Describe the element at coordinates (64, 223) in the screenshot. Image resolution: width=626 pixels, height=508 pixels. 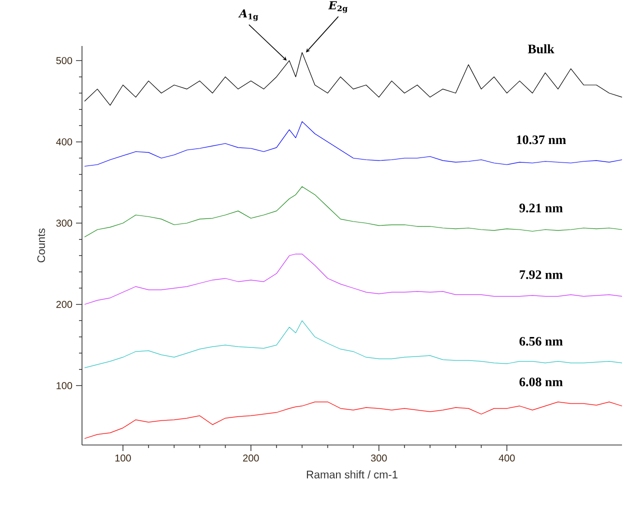
I see `y-tick-label: 300` at that location.